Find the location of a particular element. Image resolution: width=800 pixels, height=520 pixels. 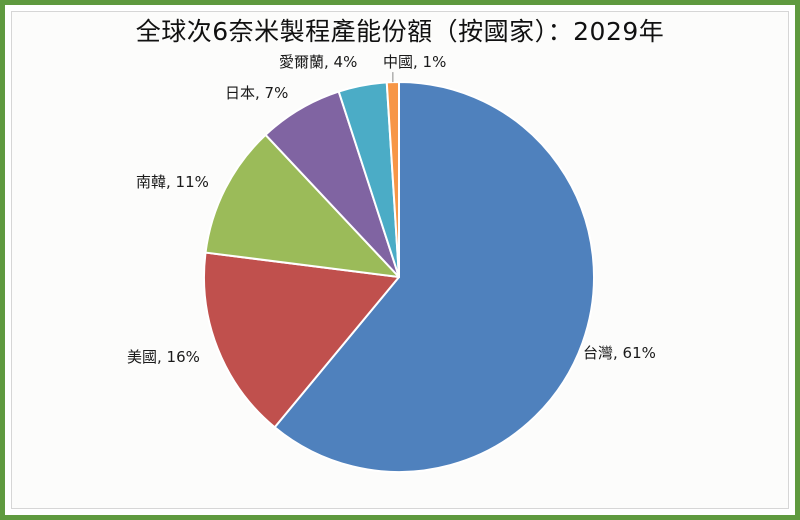

chart-title: 全球次6奈米製程產能份額（按國家）：2029年 is located at coordinates (400, 31).